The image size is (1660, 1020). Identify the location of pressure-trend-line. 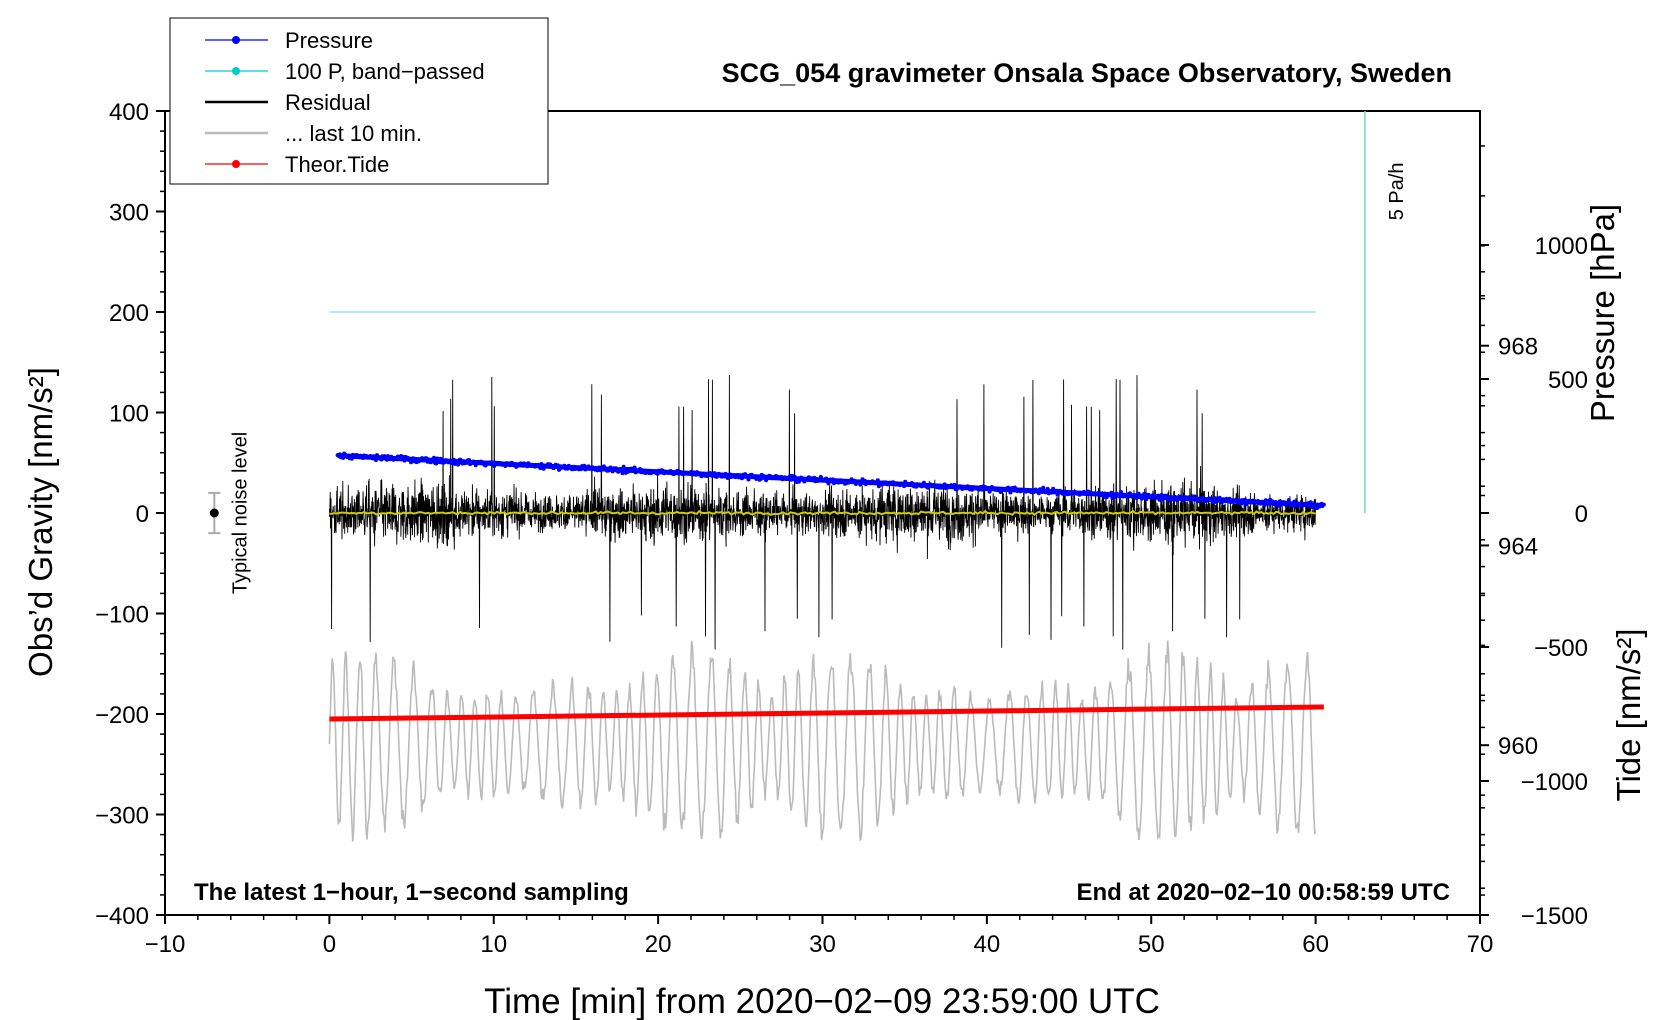
(830, 481).